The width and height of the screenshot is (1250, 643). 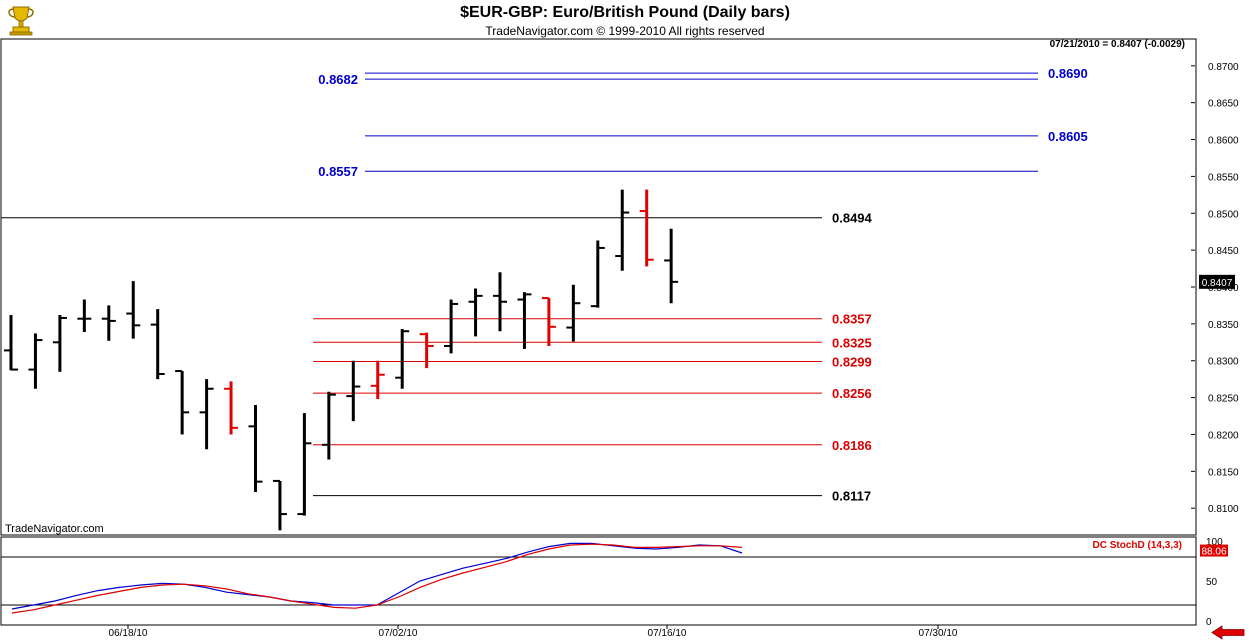 What do you see at coordinates (1223, 251) in the screenshot?
I see `price-tick-label: 0.8450` at bounding box center [1223, 251].